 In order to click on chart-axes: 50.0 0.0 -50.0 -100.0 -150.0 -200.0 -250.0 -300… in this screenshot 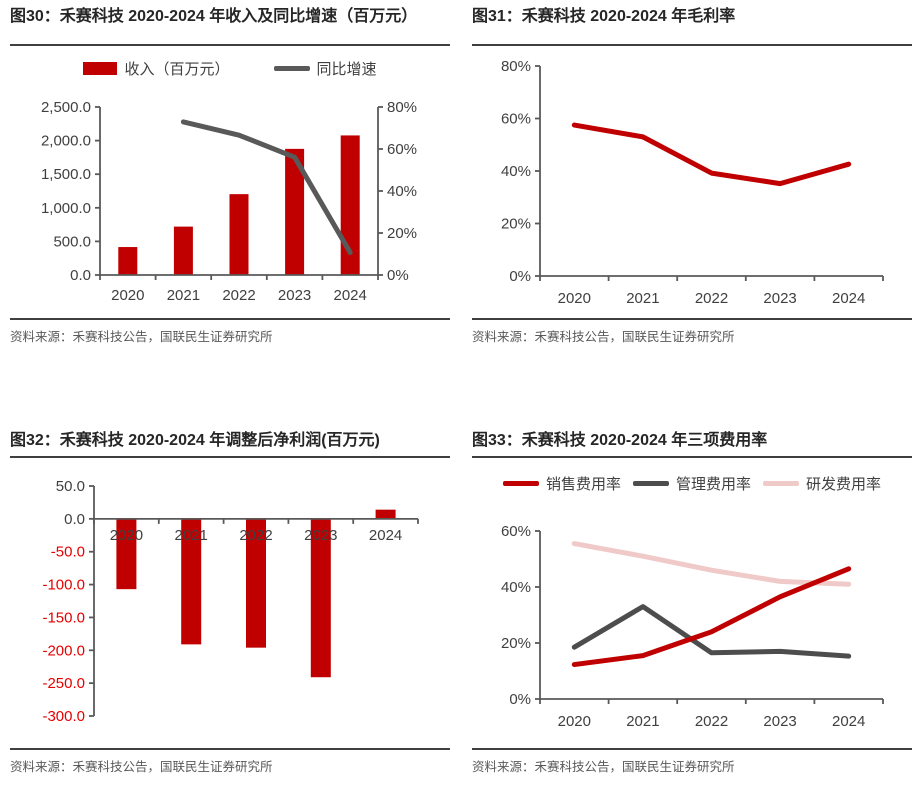, I will do `click(230, 601)`.